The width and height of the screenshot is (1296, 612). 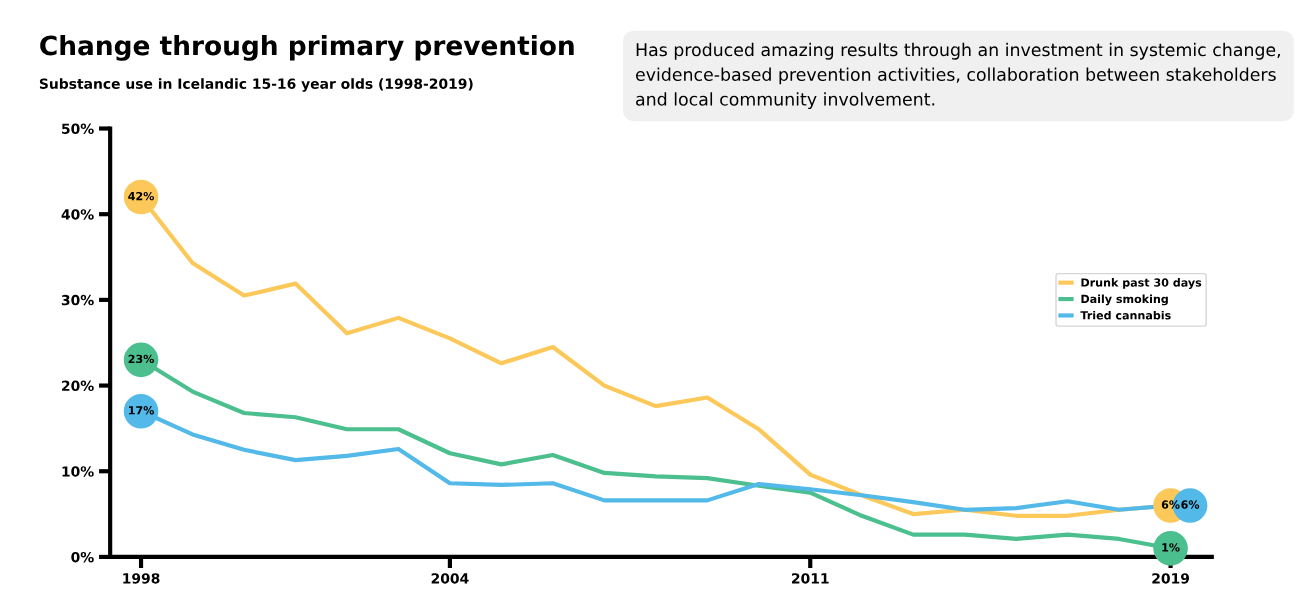 What do you see at coordinates (141, 196) in the screenshot?
I see `data-label: 42%` at bounding box center [141, 196].